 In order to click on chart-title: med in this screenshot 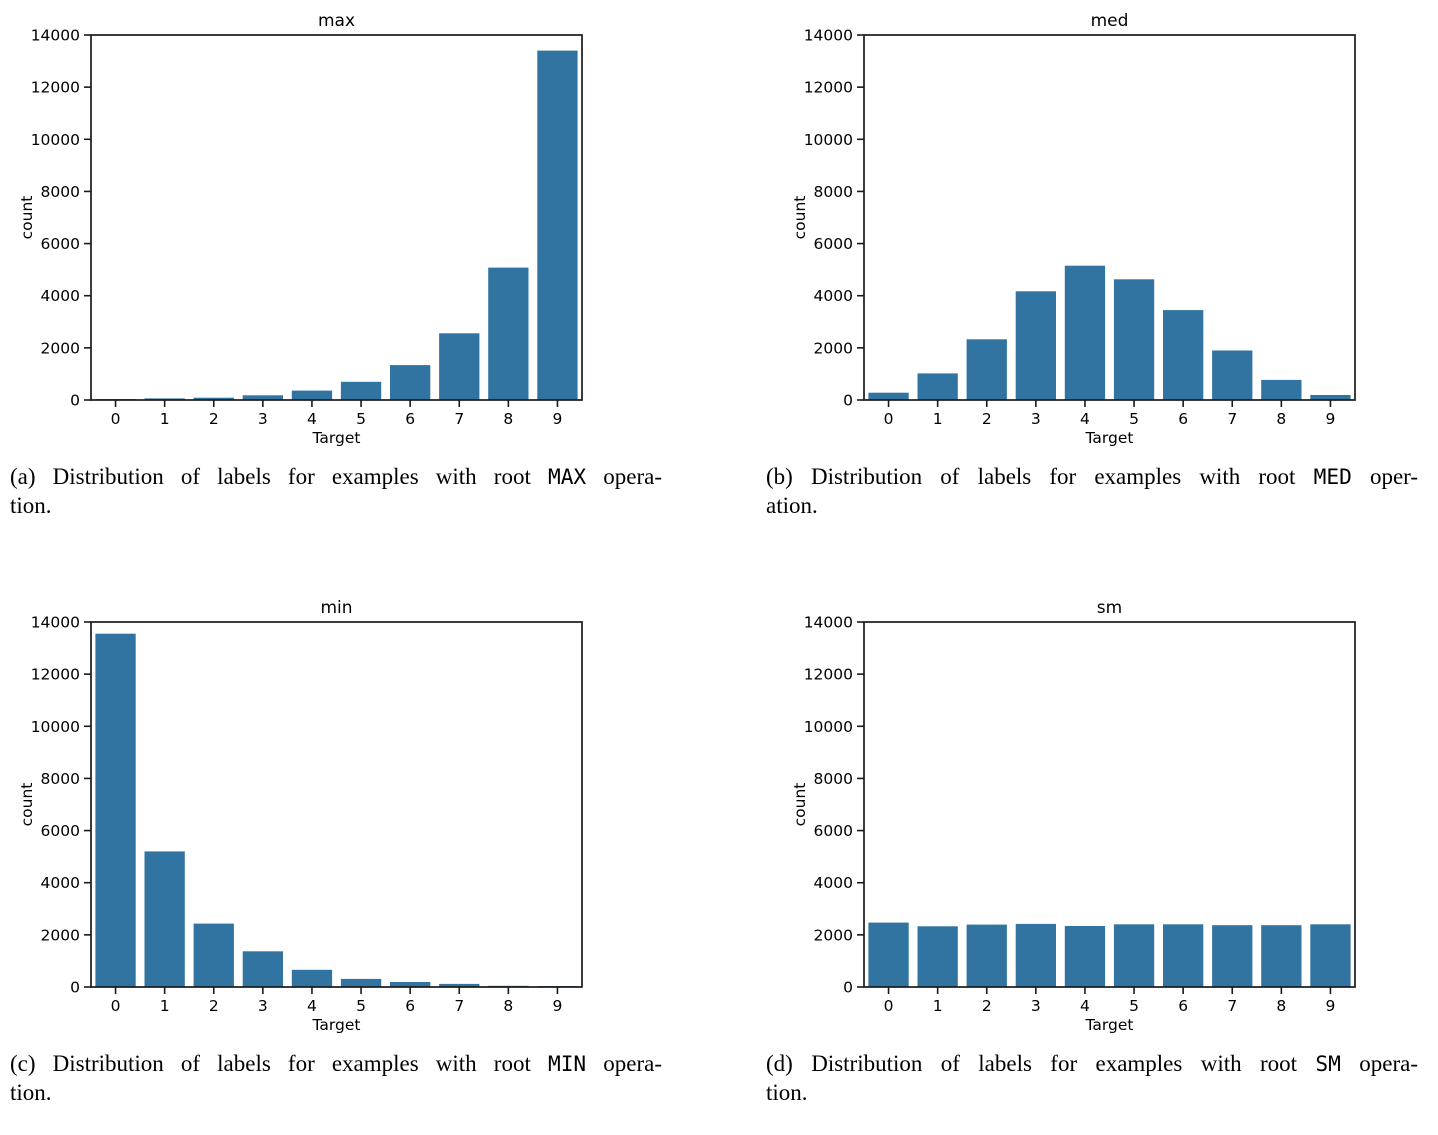, I will do `click(1110, 21)`.